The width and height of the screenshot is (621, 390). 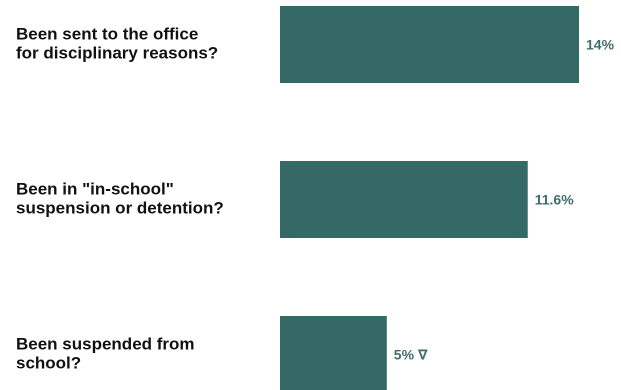 What do you see at coordinates (554, 200) in the screenshot?
I see `value-label-1: 11.6%` at bounding box center [554, 200].